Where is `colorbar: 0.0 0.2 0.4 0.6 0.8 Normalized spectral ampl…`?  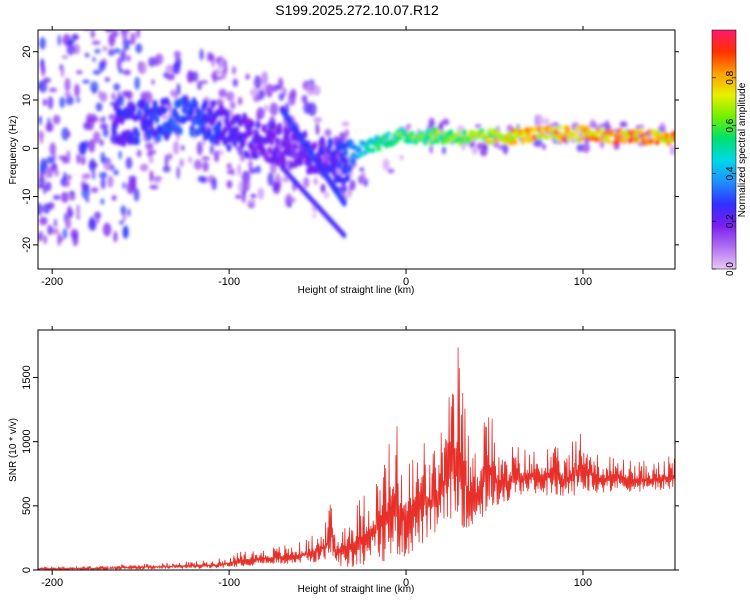
colorbar: 0.0 0.2 0.4 0.6 0.8 Normalized spectral ampl… is located at coordinates (729, 152).